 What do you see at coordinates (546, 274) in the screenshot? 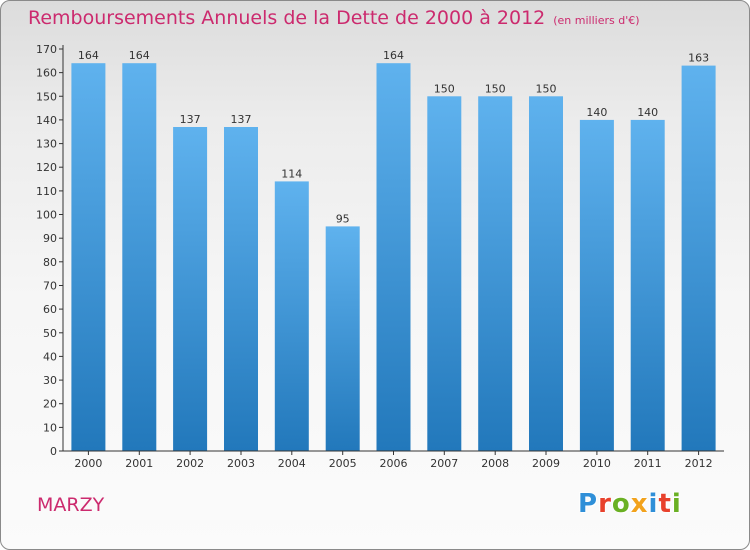
I see `bar-2009` at bounding box center [546, 274].